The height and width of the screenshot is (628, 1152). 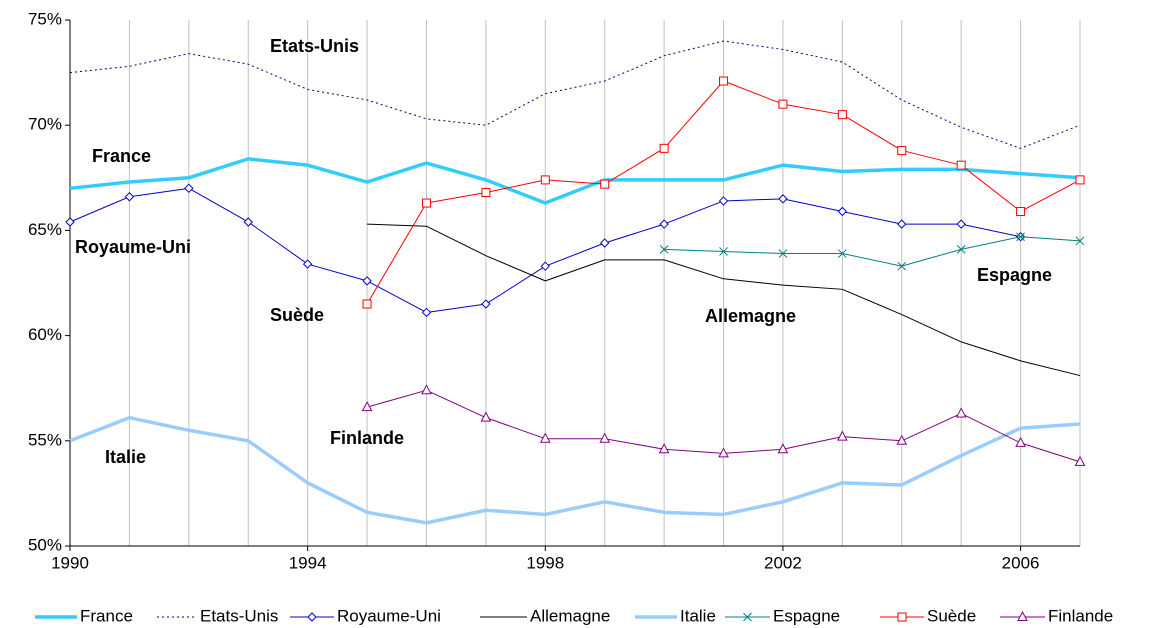 What do you see at coordinates (45, 124) in the screenshot?
I see `y-tick-label: 70%` at bounding box center [45, 124].